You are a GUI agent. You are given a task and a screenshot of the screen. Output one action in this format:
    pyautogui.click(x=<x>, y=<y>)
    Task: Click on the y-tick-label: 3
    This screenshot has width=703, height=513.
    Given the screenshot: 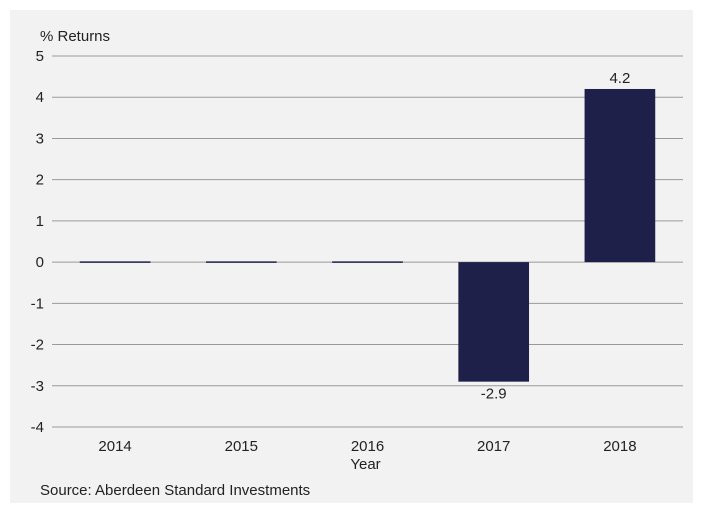 What is the action you would take?
    pyautogui.click(x=40, y=138)
    